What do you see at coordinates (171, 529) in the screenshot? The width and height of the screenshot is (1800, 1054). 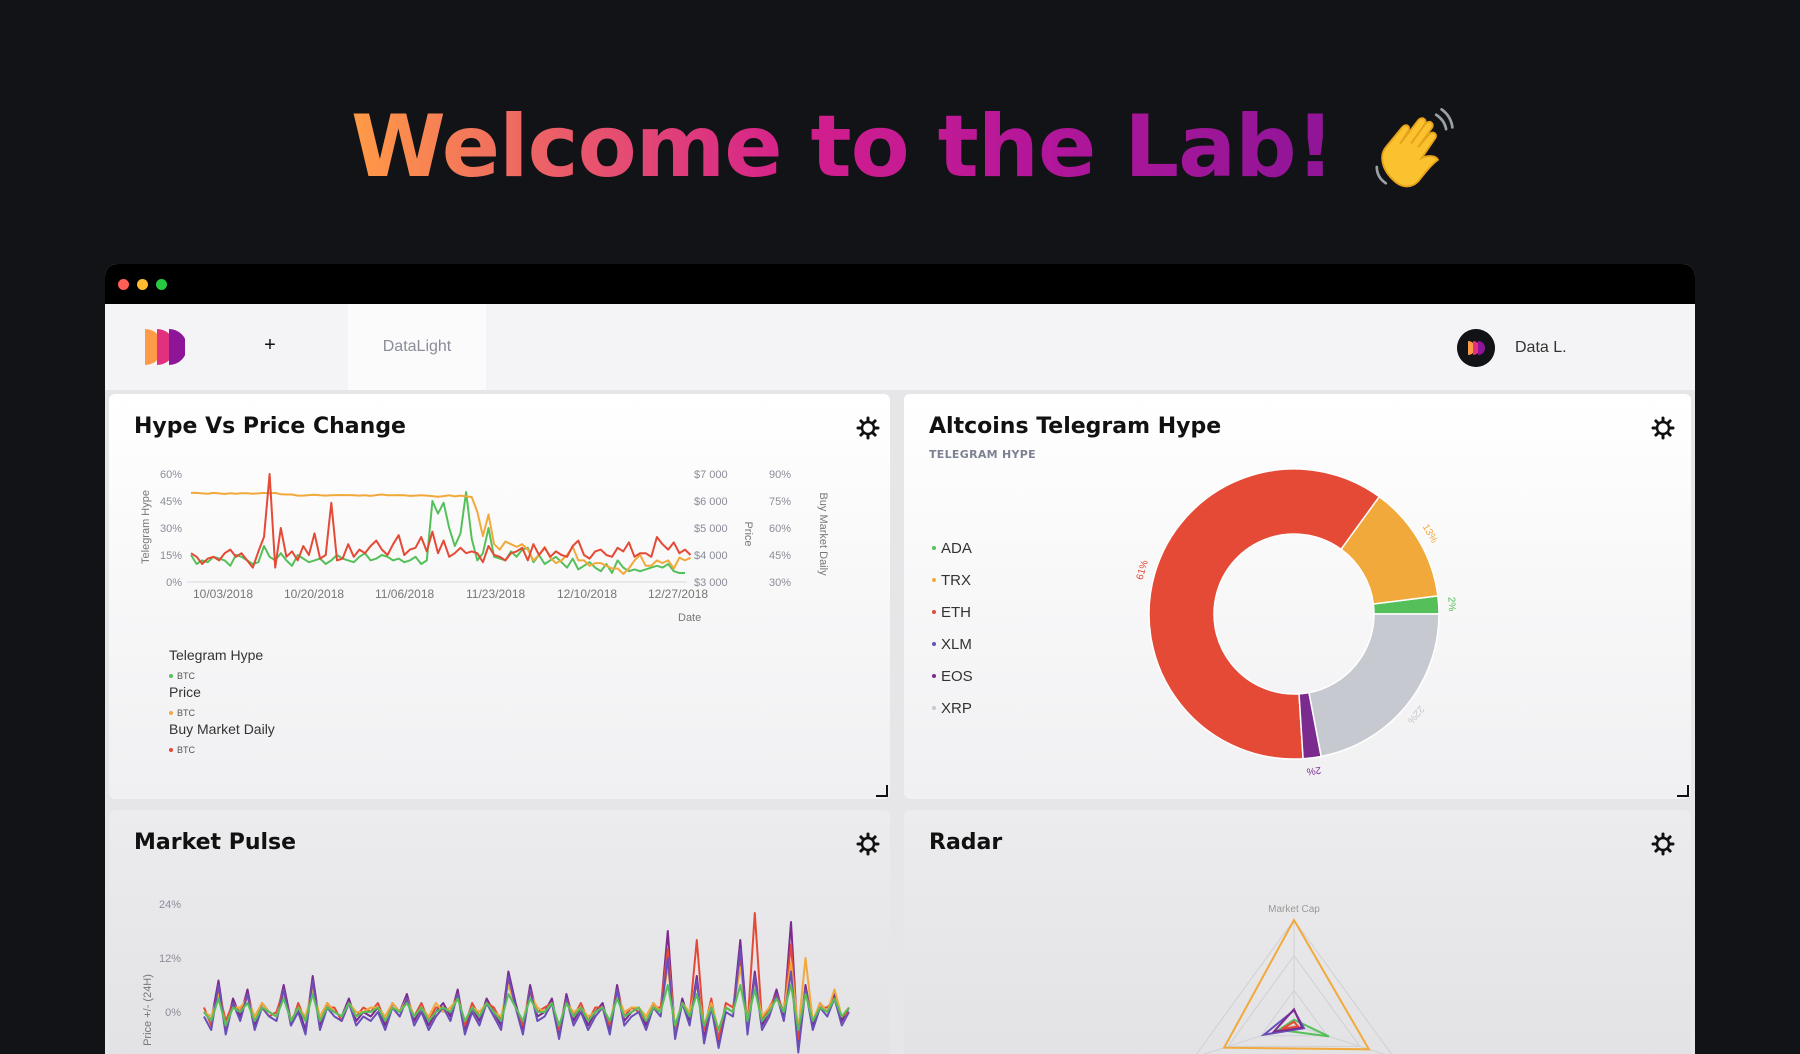 I see `y-left-tick-label: 30%` at bounding box center [171, 529].